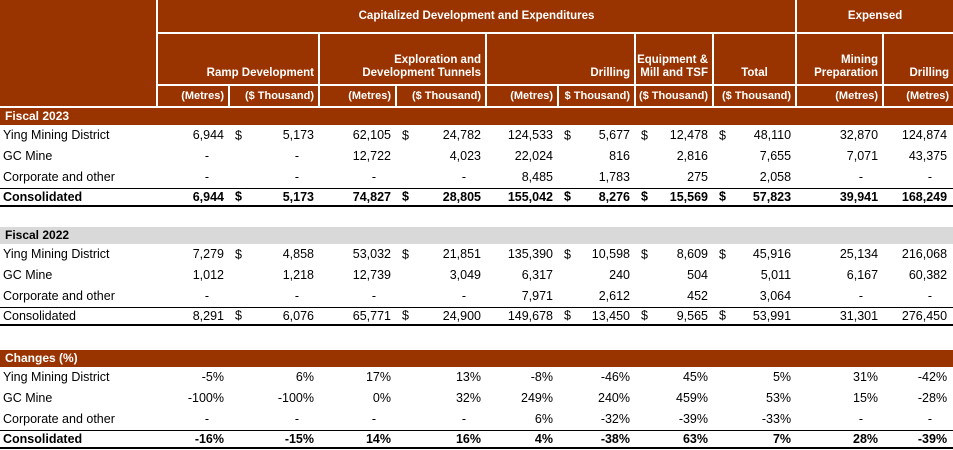 The image size is (953, 450). Describe the element at coordinates (841, 197) in the screenshot. I see `value-cell: 39,941` at that location.